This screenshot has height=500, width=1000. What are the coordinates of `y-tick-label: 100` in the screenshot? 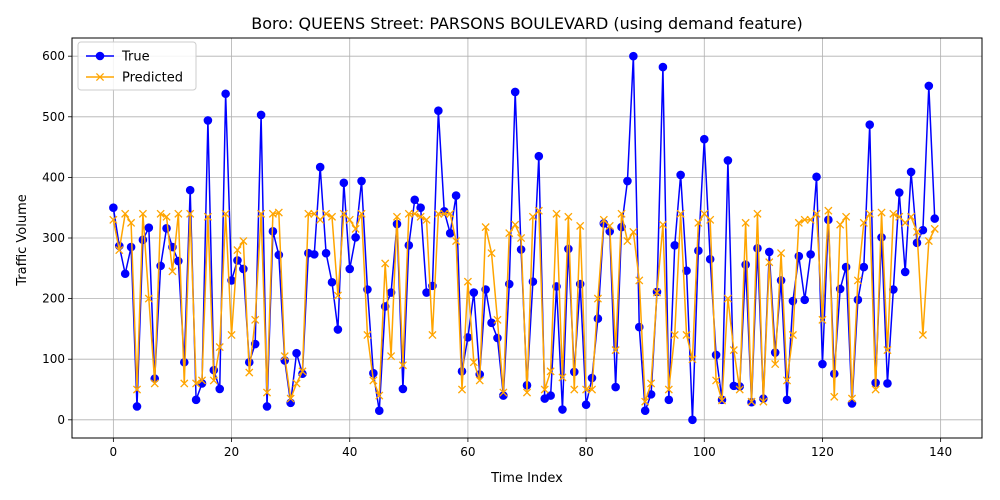 It's located at (53, 359).